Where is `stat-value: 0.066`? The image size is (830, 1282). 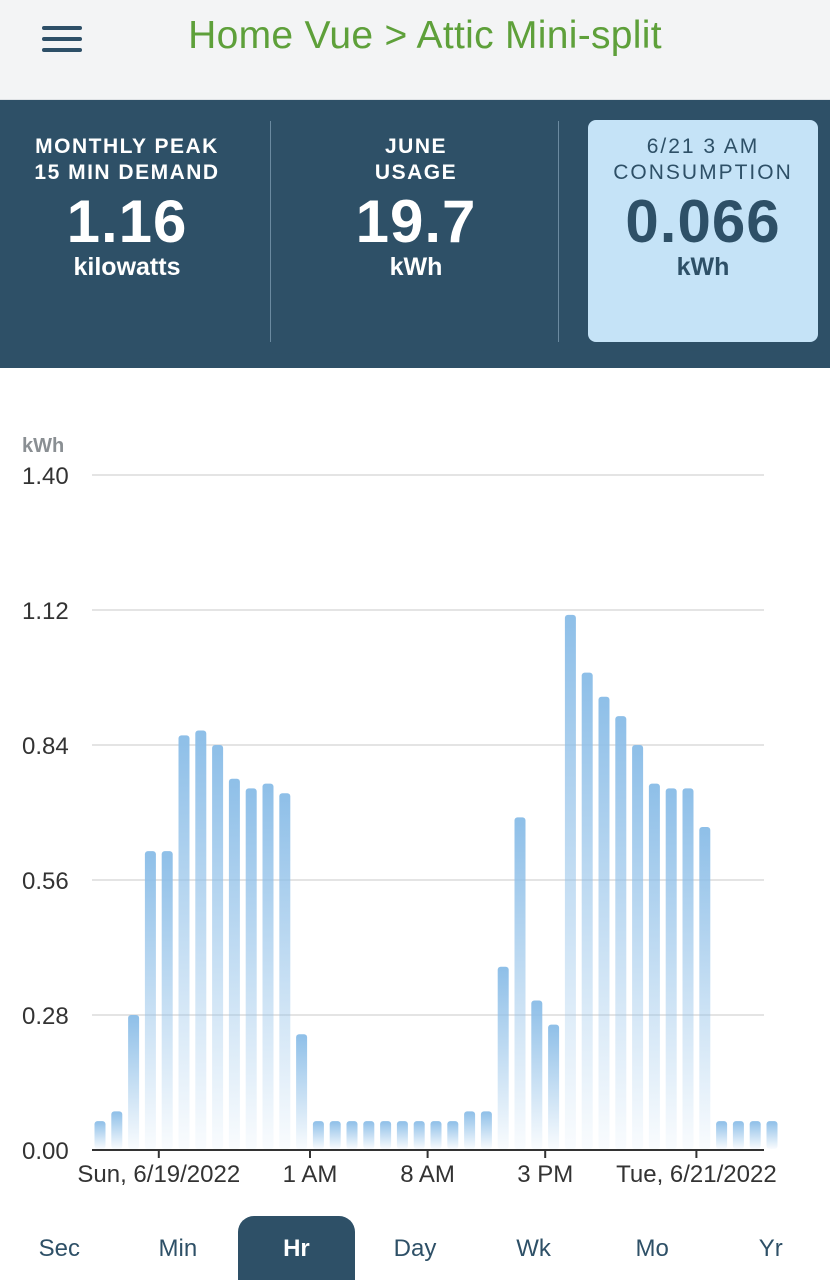
stat-value: 0.066 is located at coordinates (703, 221).